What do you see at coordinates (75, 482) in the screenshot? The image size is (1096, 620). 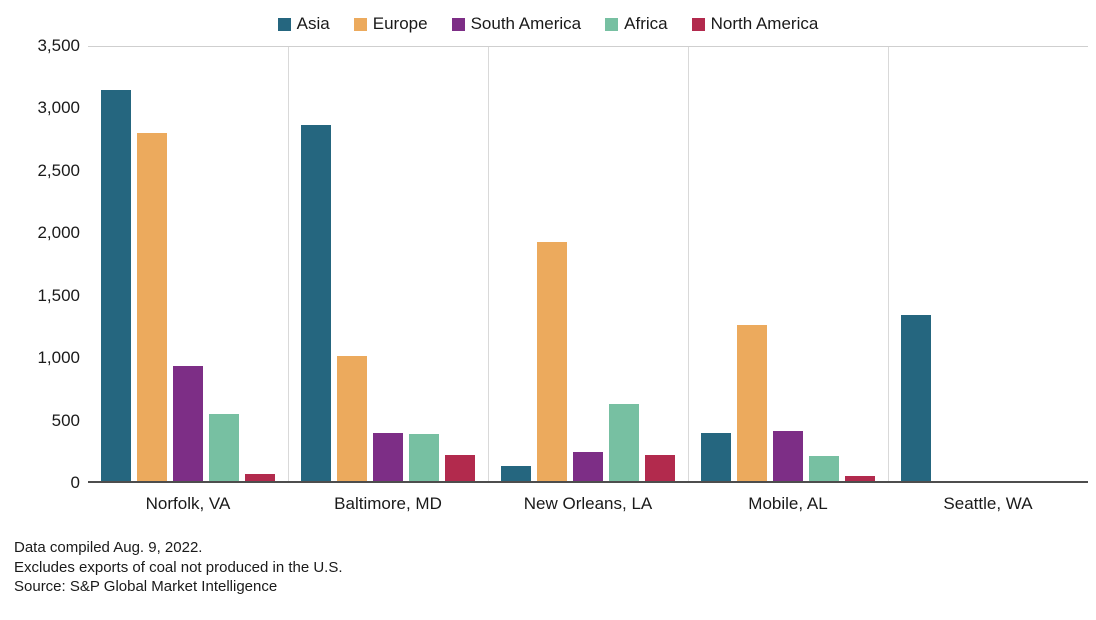 I see `y-tick-label: 0` at bounding box center [75, 482].